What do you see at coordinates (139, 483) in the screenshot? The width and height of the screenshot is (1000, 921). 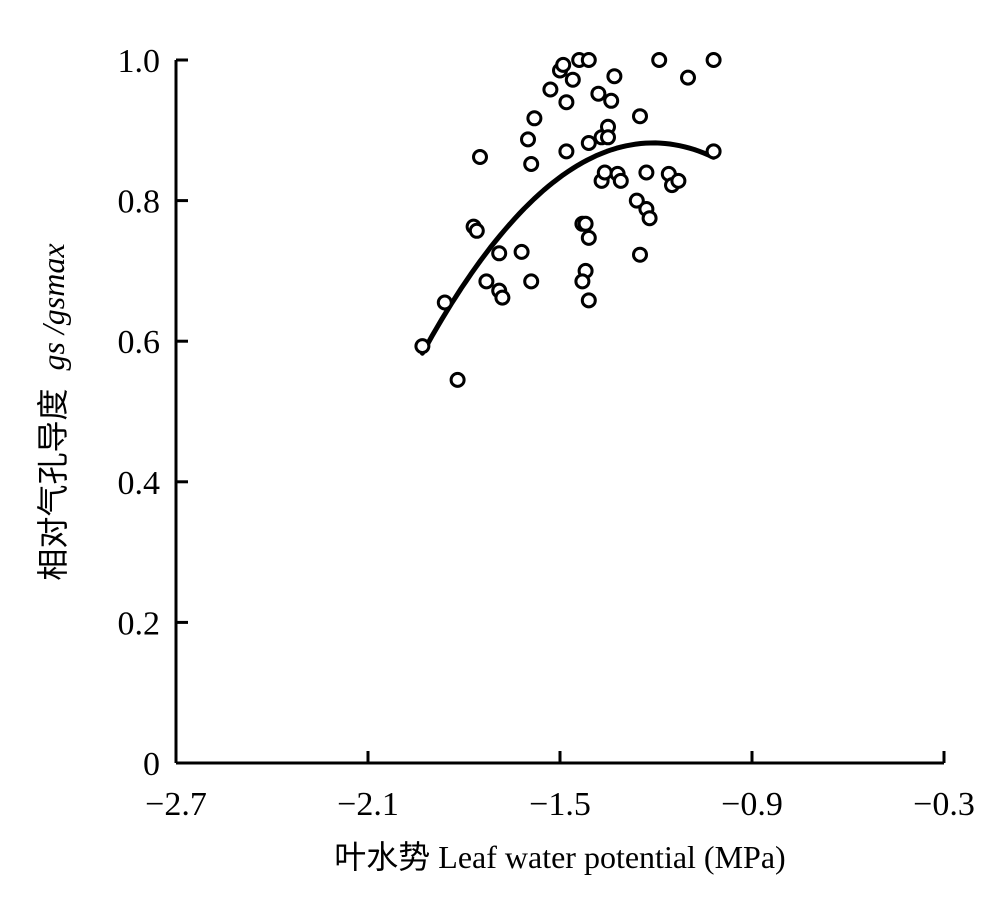 I see `y-tick-label: 0.4` at bounding box center [139, 483].